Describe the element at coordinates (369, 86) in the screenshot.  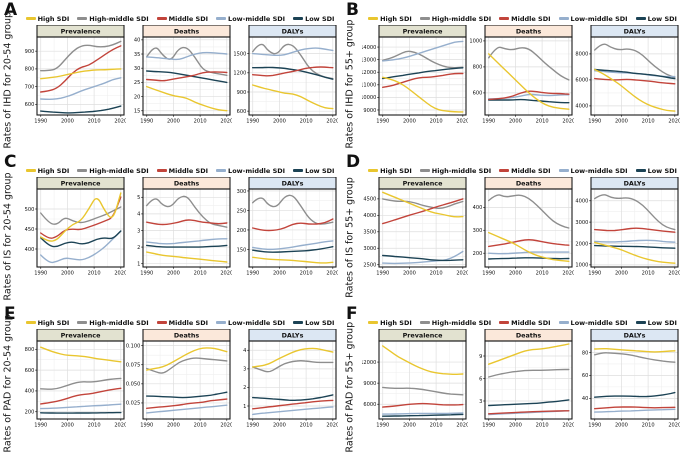
I see `y-tick-label: 11000` at that location.